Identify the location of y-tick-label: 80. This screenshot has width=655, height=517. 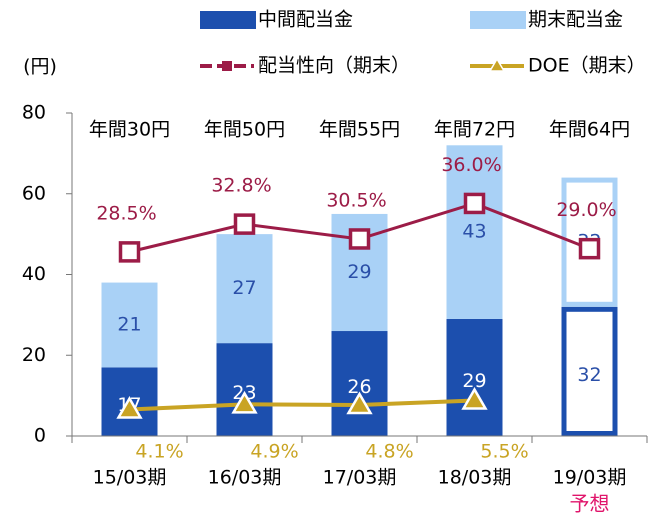
(34, 113).